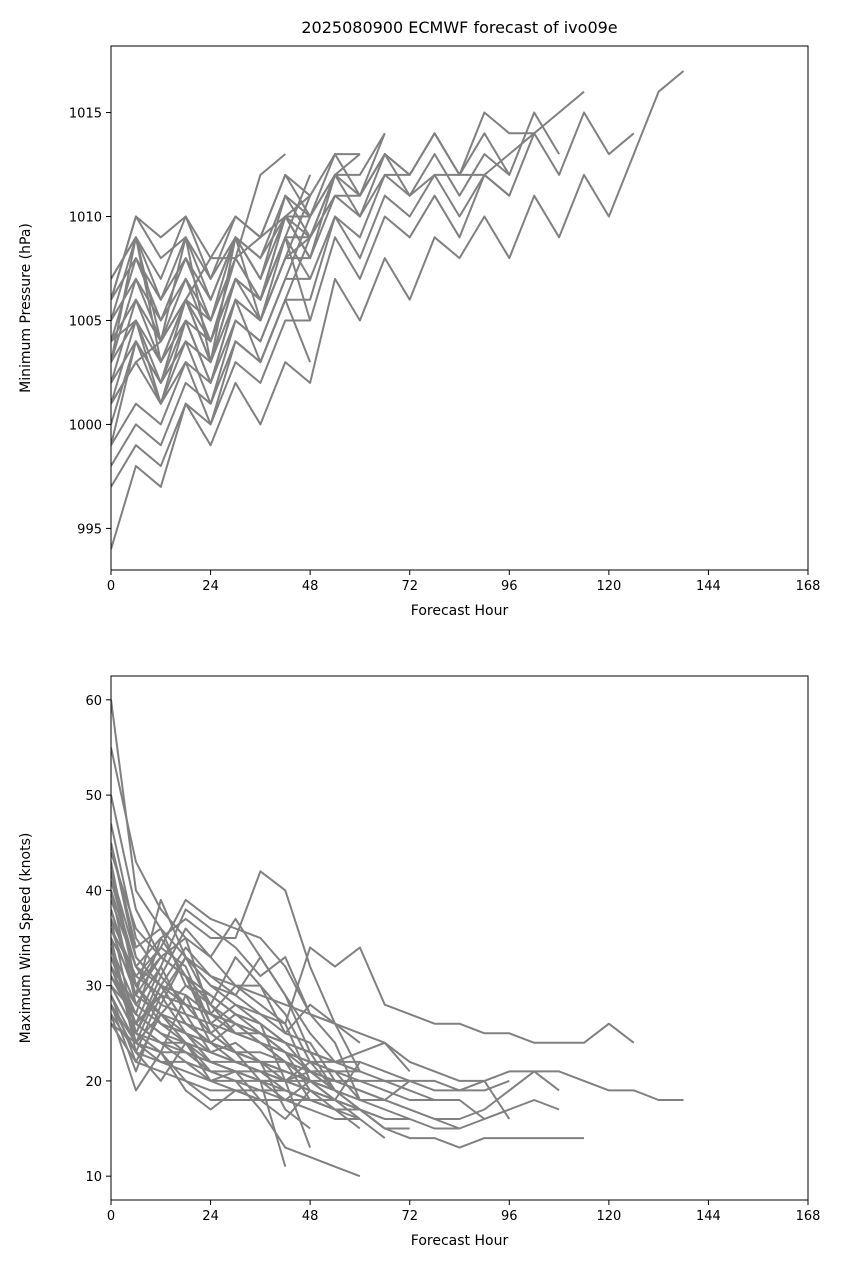 The height and width of the screenshot is (1279, 843). I want to click on pressure-x-tick-label: 168, so click(808, 586).